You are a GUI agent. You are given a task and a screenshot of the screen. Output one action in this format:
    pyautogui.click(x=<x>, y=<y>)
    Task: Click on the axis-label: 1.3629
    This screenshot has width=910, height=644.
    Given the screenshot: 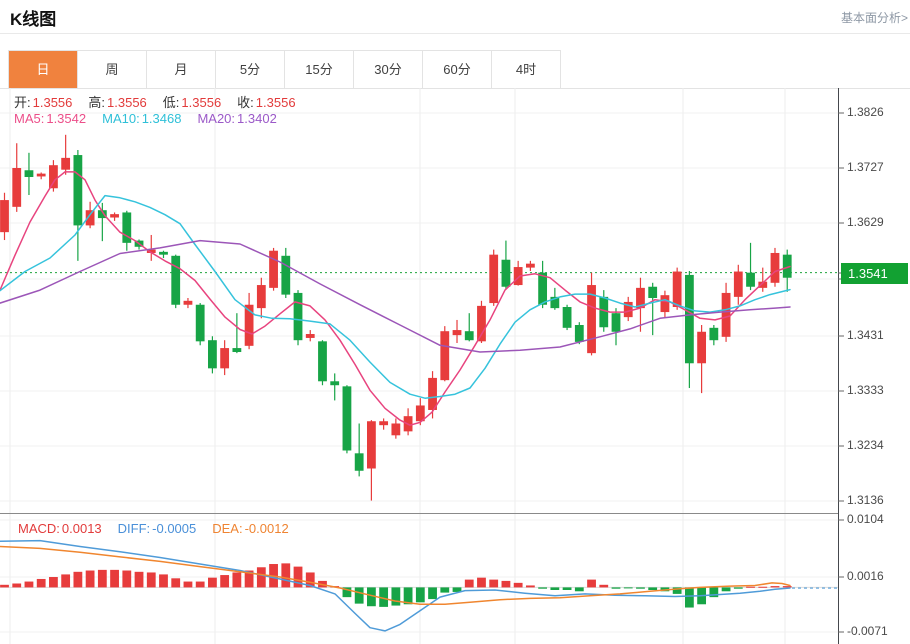 What is the action you would take?
    pyautogui.click(x=865, y=222)
    